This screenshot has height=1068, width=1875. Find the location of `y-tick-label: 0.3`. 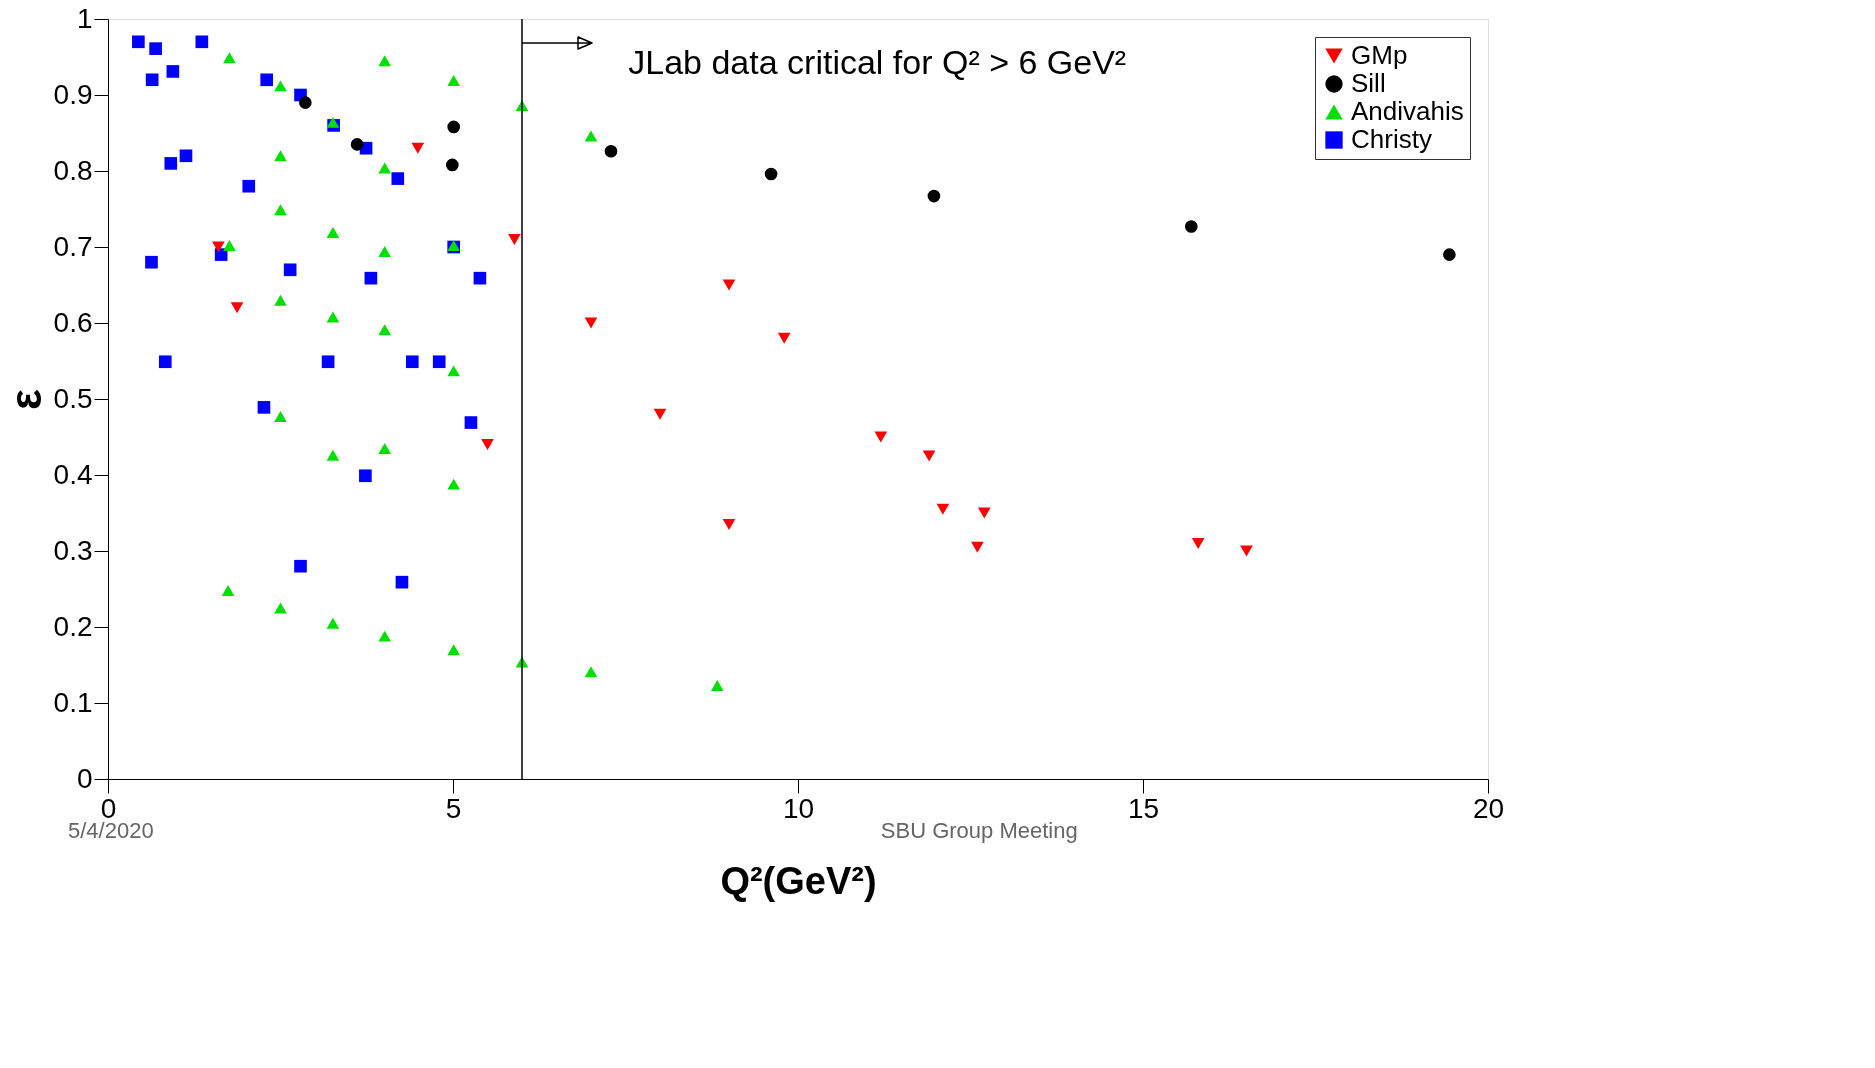

y-tick-label: 0.3 is located at coordinates (73, 550).